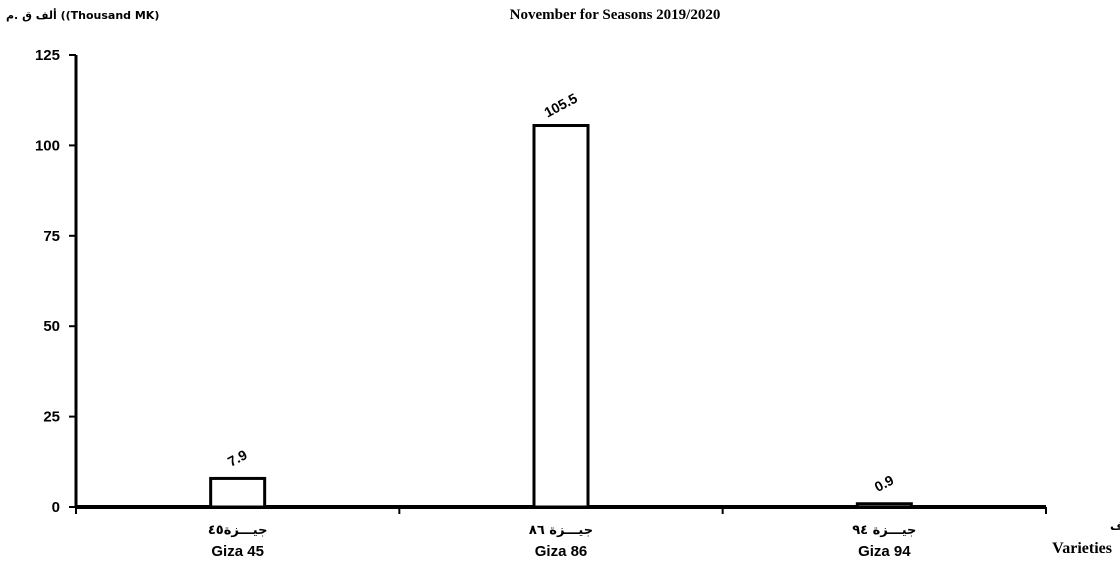  What do you see at coordinates (51, 417) in the screenshot?
I see `y-tick-label: 25` at bounding box center [51, 417].